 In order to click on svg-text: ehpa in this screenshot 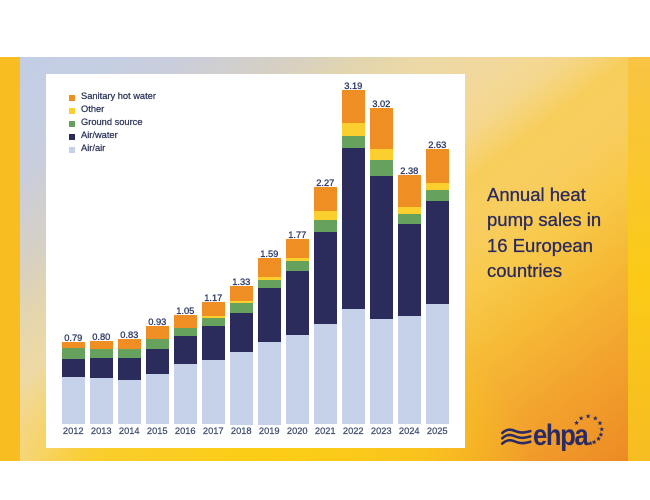, I will do `click(561, 434)`.